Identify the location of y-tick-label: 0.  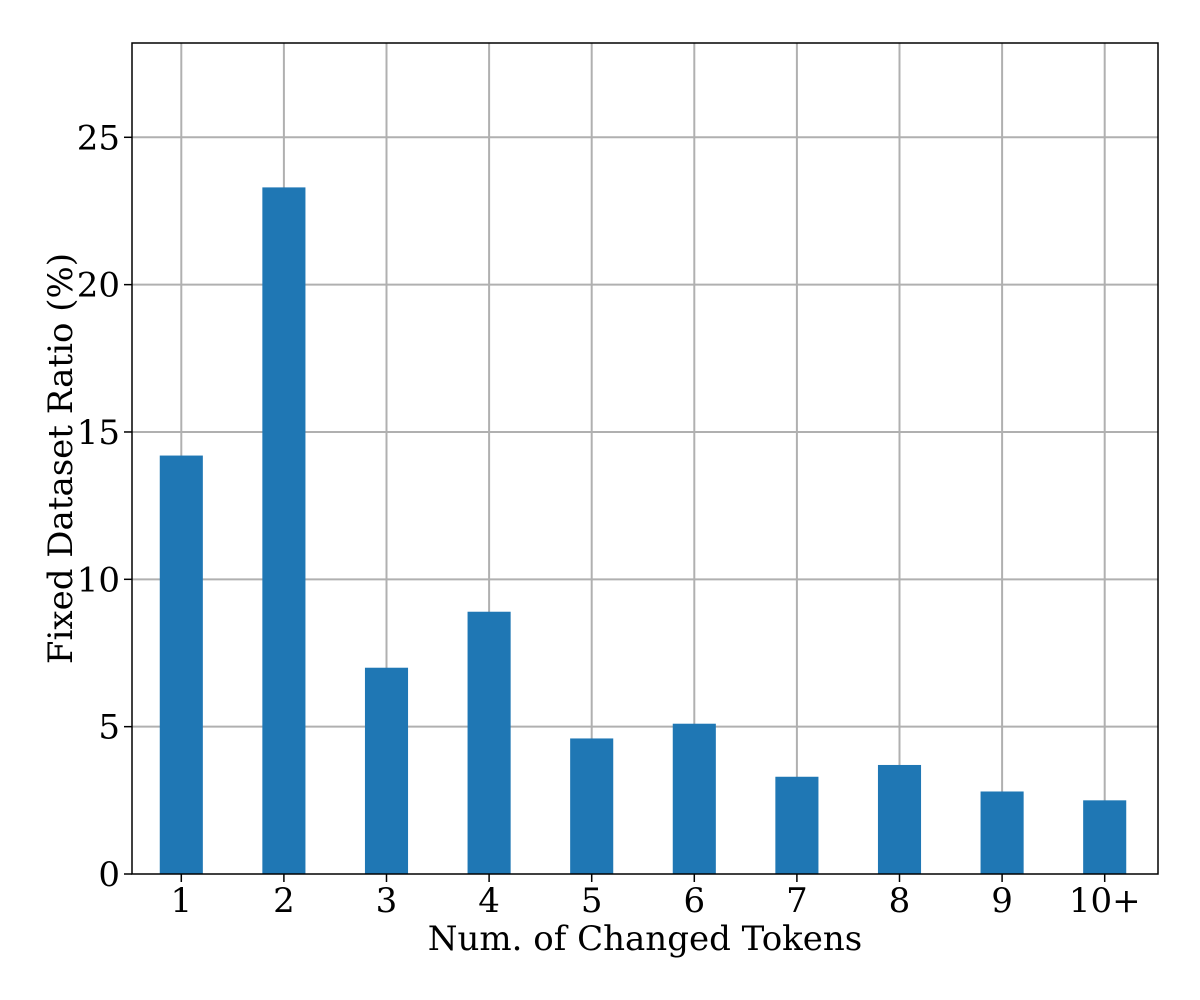
(109, 875).